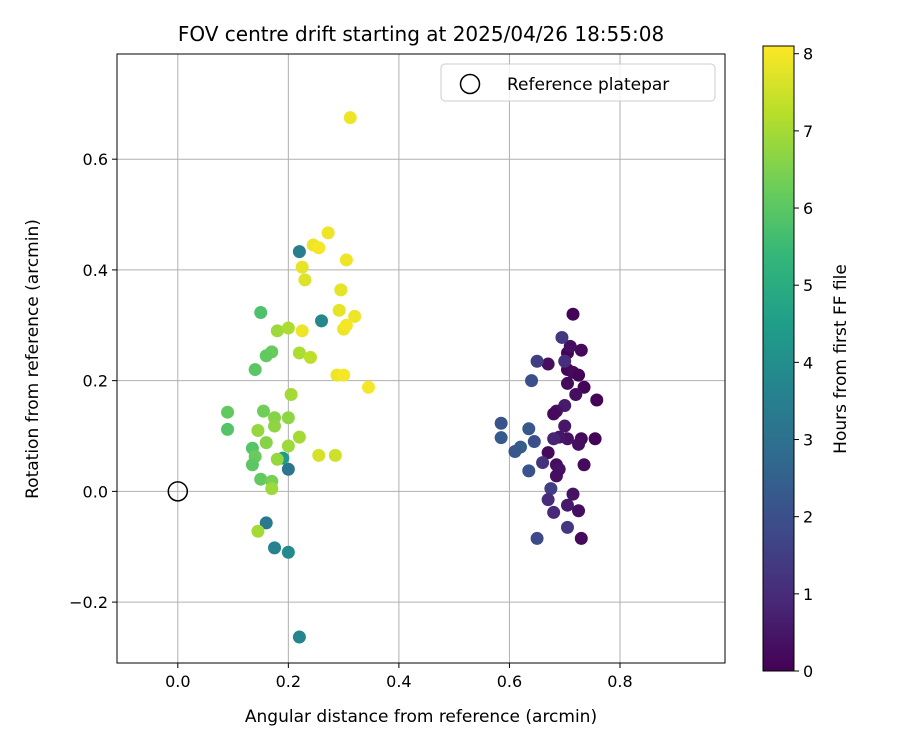 The height and width of the screenshot is (750, 900). What do you see at coordinates (33, 359) in the screenshot?
I see `y-axis-title: Rotation from reference (arcmin)` at bounding box center [33, 359].